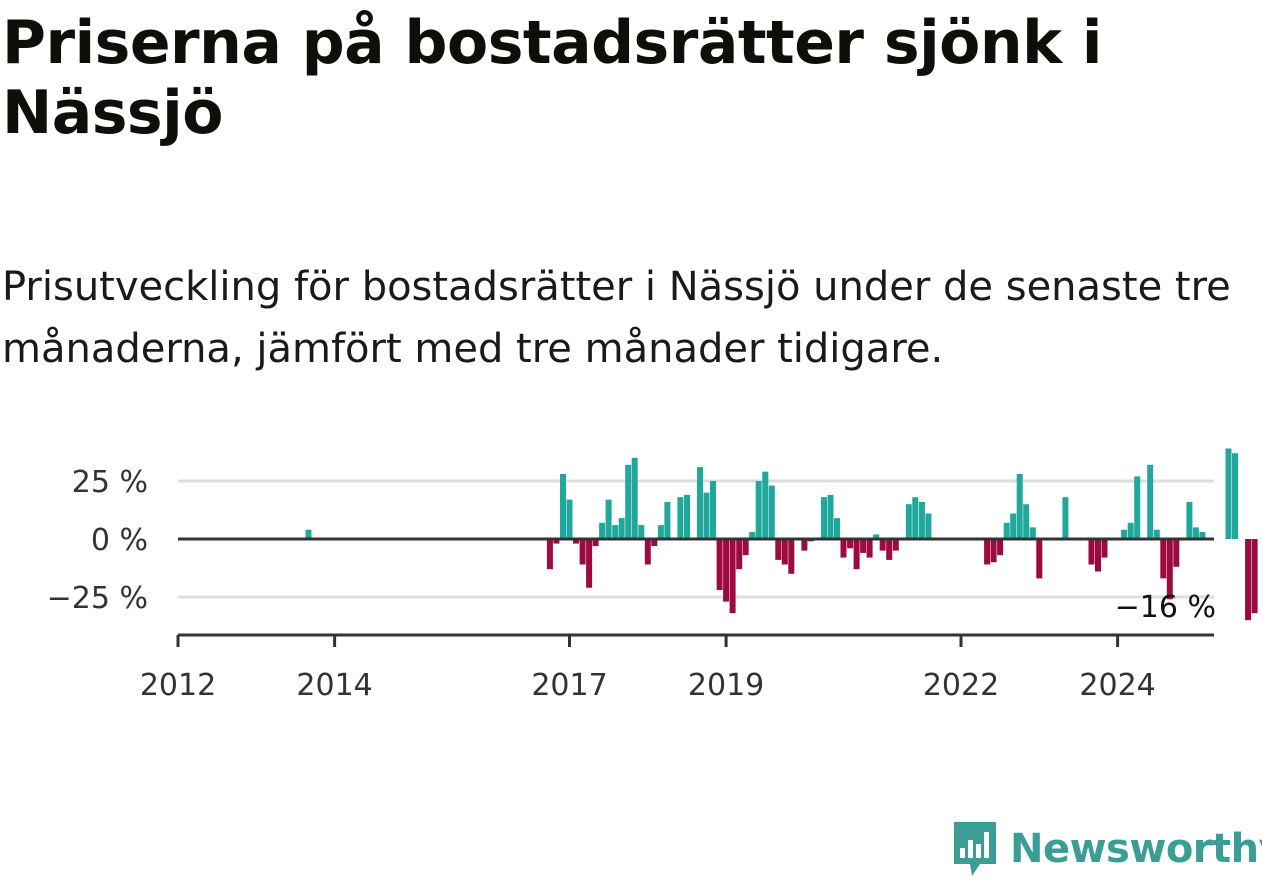 The width and height of the screenshot is (1262, 880). What do you see at coordinates (975, 849) in the screenshot?
I see `newsworthy-logo-icon` at bounding box center [975, 849].